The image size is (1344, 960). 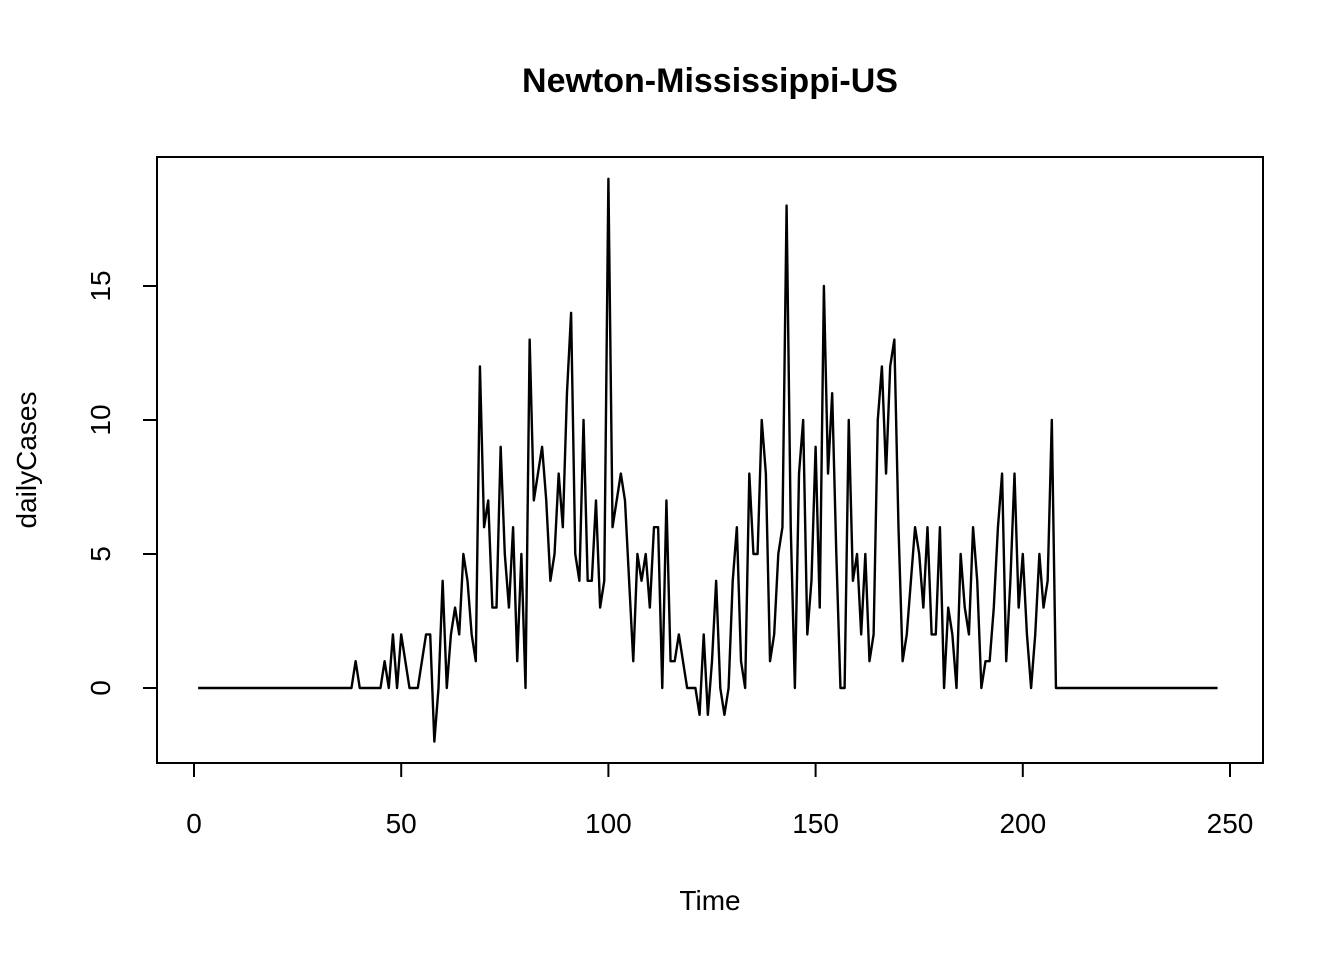 I want to click on x-tick-label: 100, so click(x=608, y=823).